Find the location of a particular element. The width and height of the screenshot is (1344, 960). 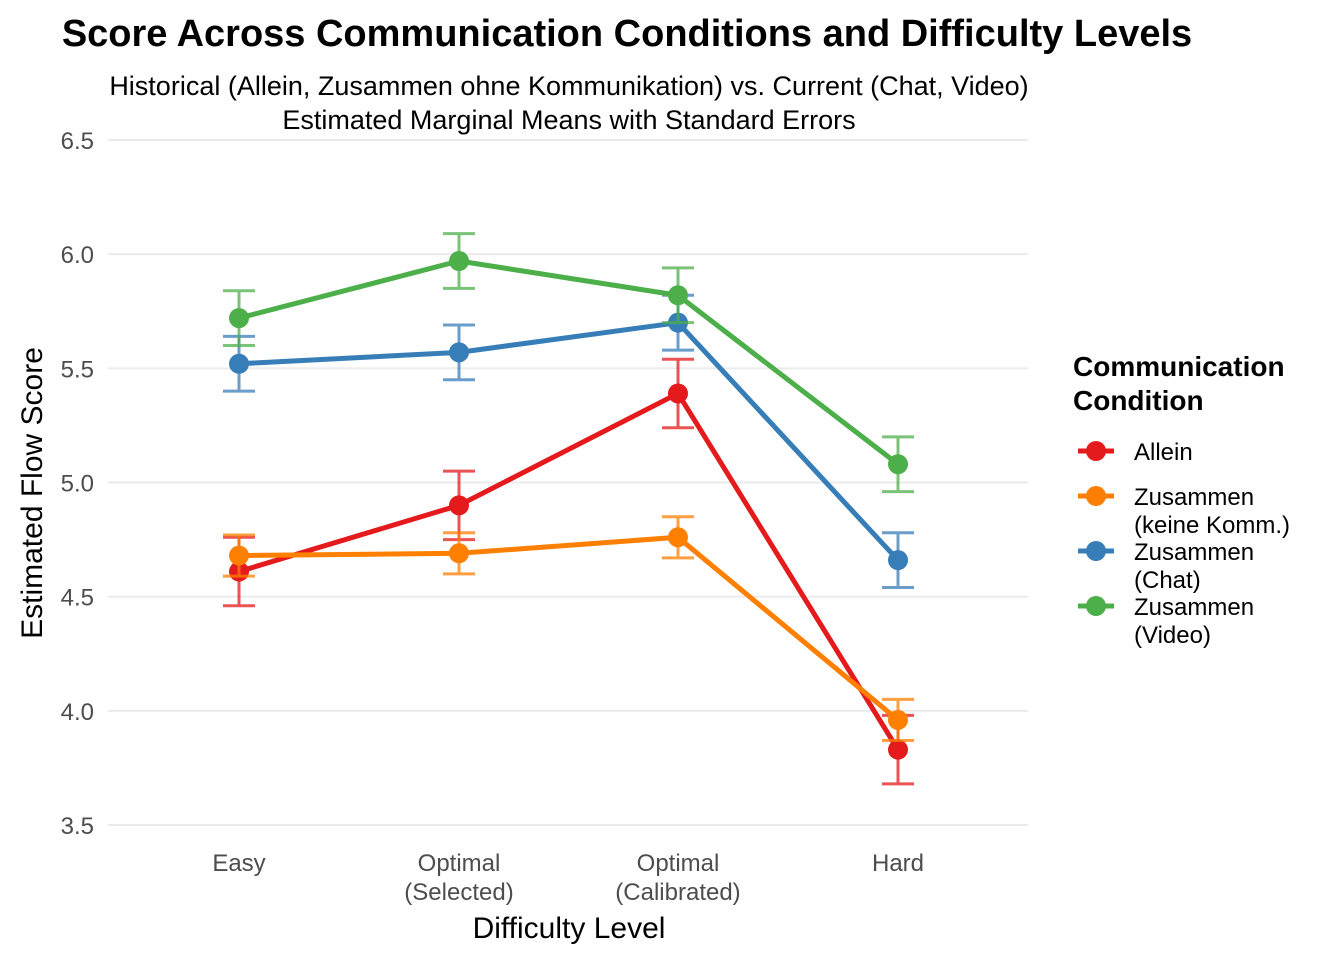

x-tick-label: Hard is located at coordinates (898, 863).